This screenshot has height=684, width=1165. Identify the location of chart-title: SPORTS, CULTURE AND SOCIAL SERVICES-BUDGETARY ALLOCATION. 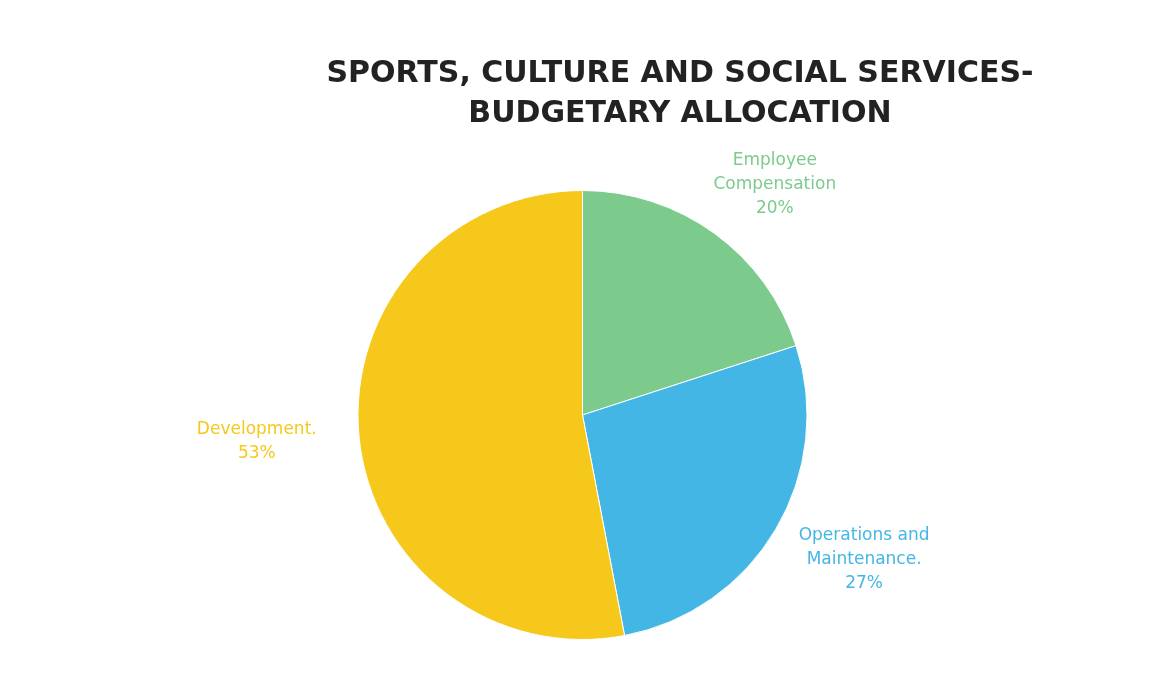
(680, 92).